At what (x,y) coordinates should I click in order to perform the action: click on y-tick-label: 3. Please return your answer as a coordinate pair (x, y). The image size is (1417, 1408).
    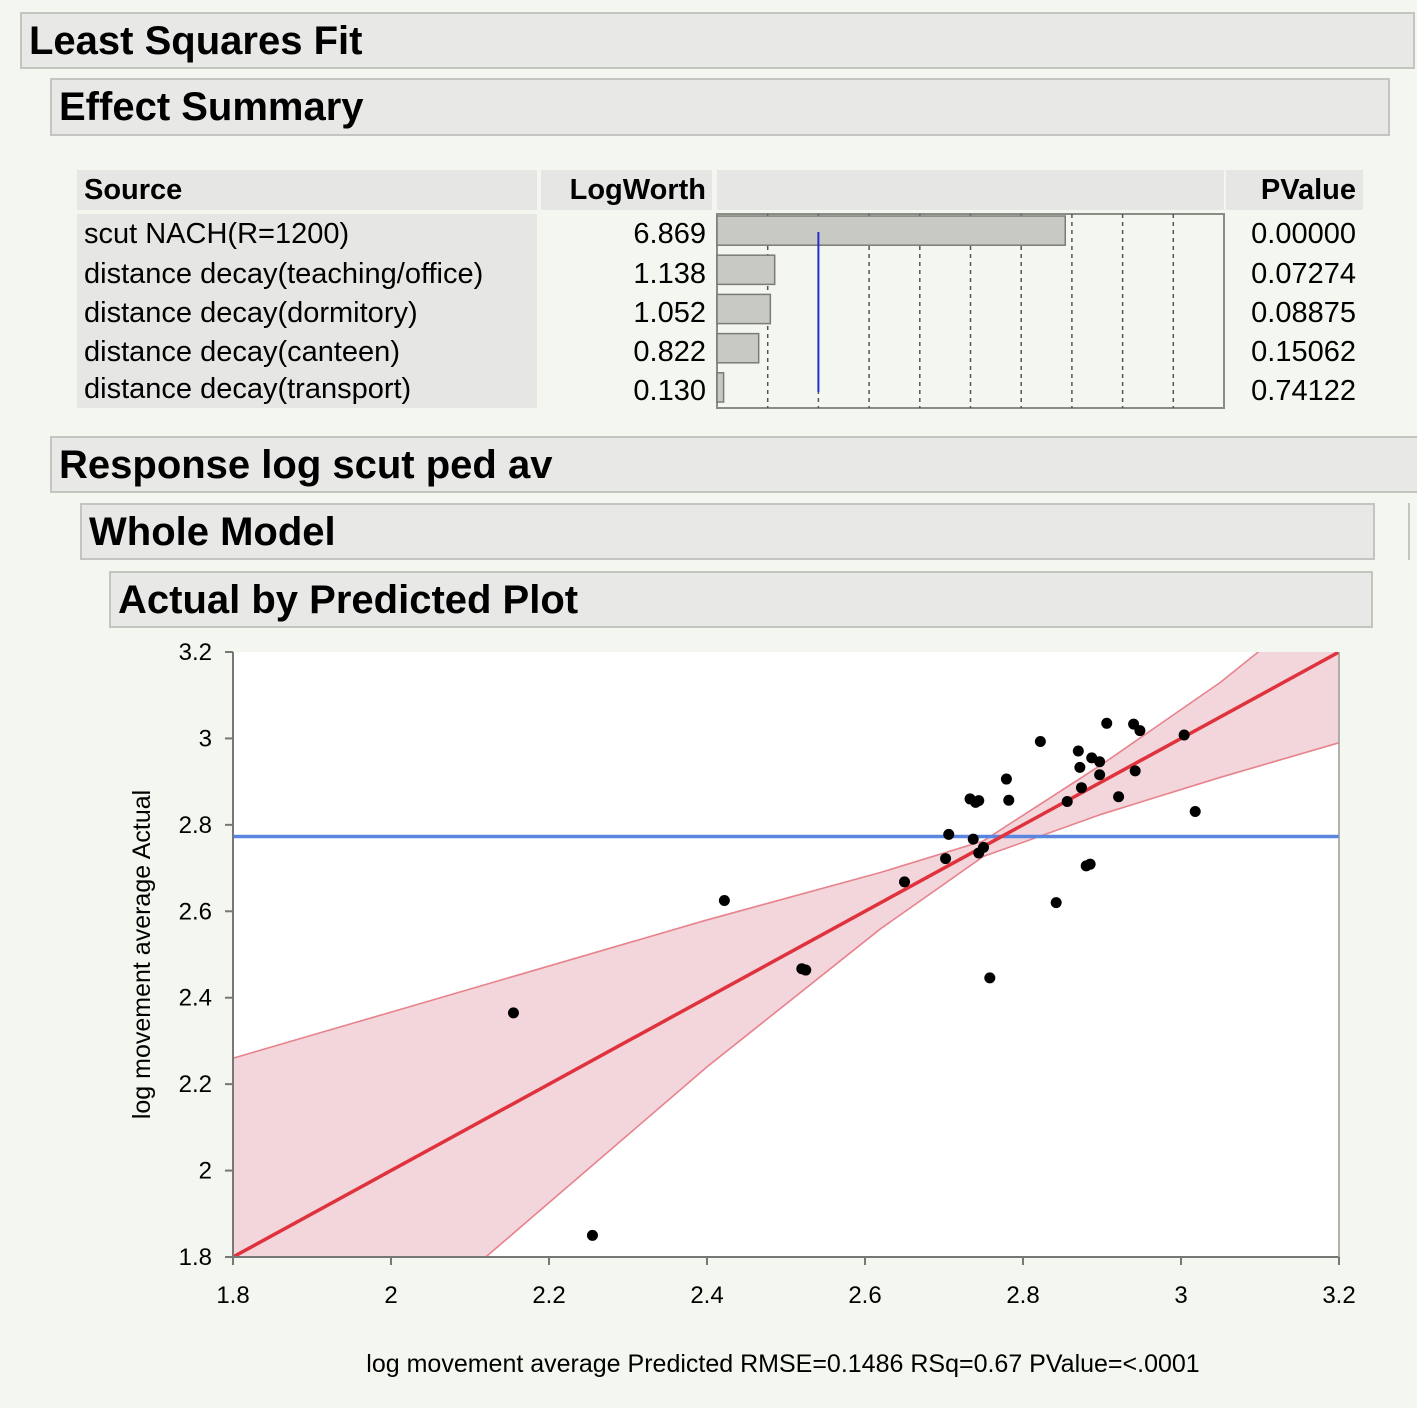
    Looking at the image, I should click on (205, 738).